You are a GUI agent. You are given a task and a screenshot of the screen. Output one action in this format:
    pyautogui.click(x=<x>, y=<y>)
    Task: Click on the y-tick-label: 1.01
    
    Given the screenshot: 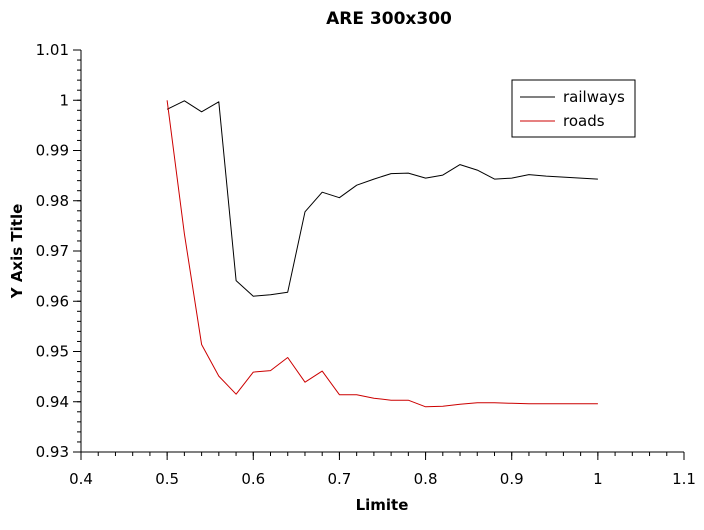 What is the action you would take?
    pyautogui.click(x=52, y=50)
    